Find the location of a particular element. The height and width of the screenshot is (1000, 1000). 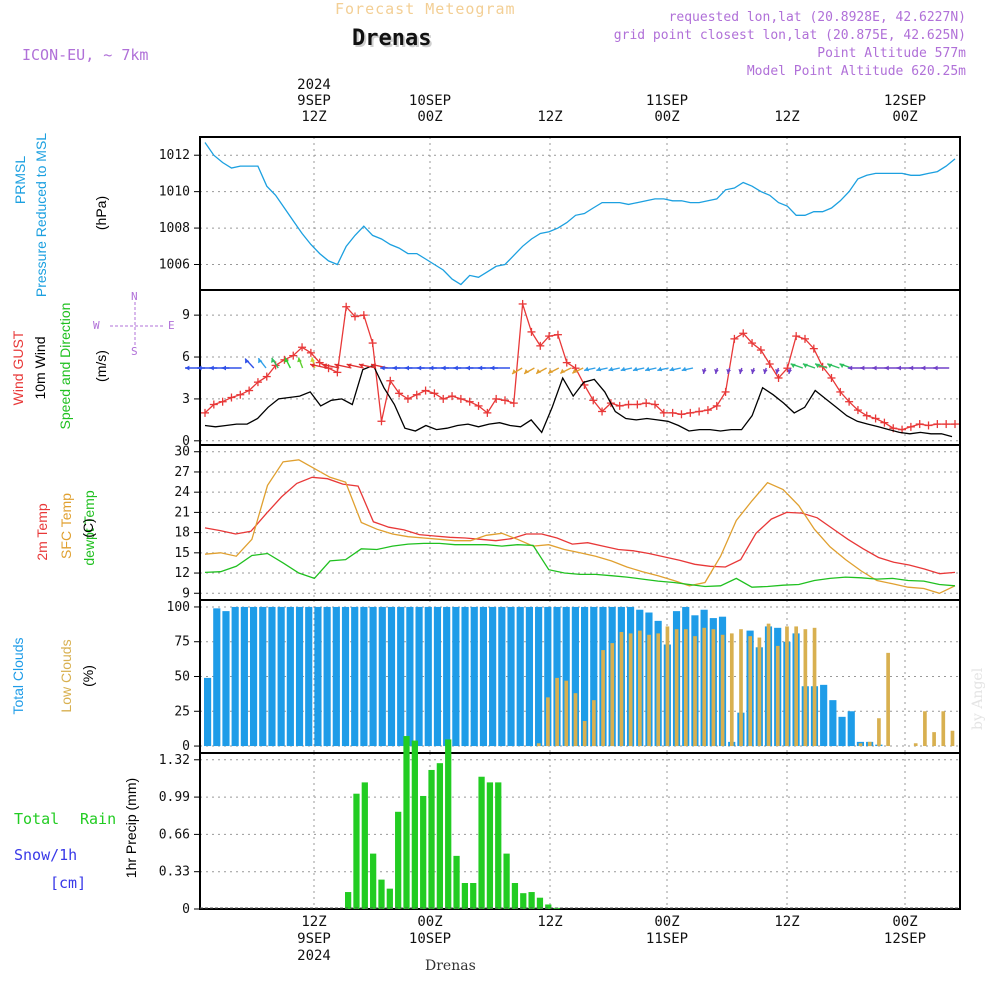

y-tick-label: 0.66 is located at coordinates (174, 834).